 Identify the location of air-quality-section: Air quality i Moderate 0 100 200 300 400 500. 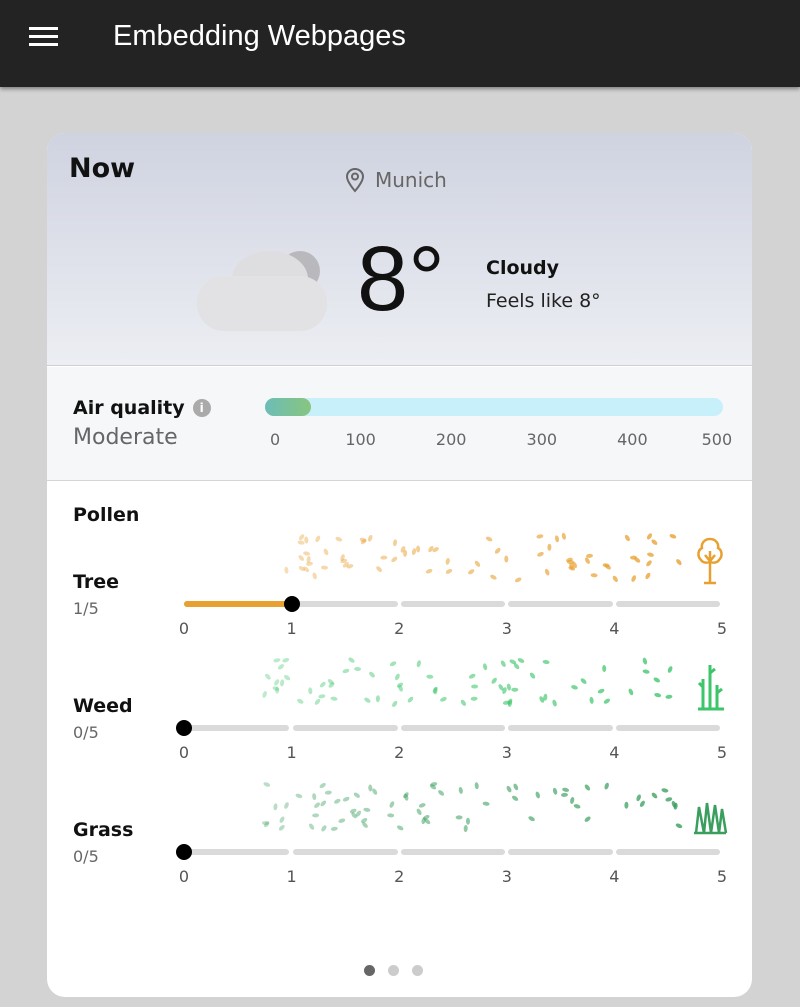
(399, 424).